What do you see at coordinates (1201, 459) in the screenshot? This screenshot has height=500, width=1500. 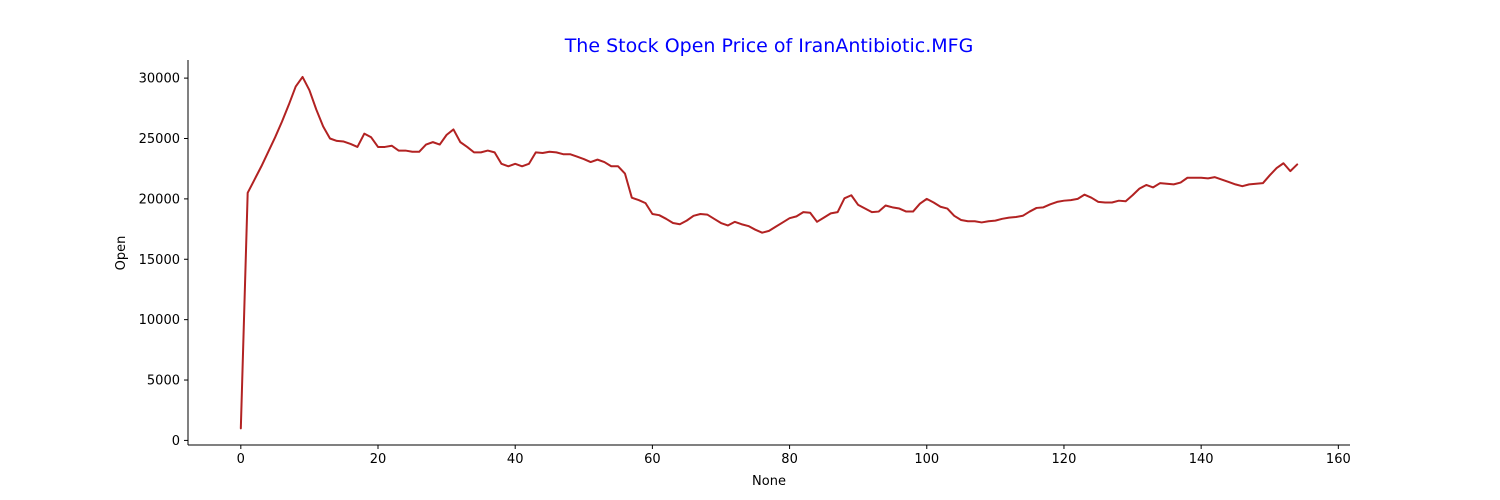 I see `x-tick-label: 140` at bounding box center [1201, 459].